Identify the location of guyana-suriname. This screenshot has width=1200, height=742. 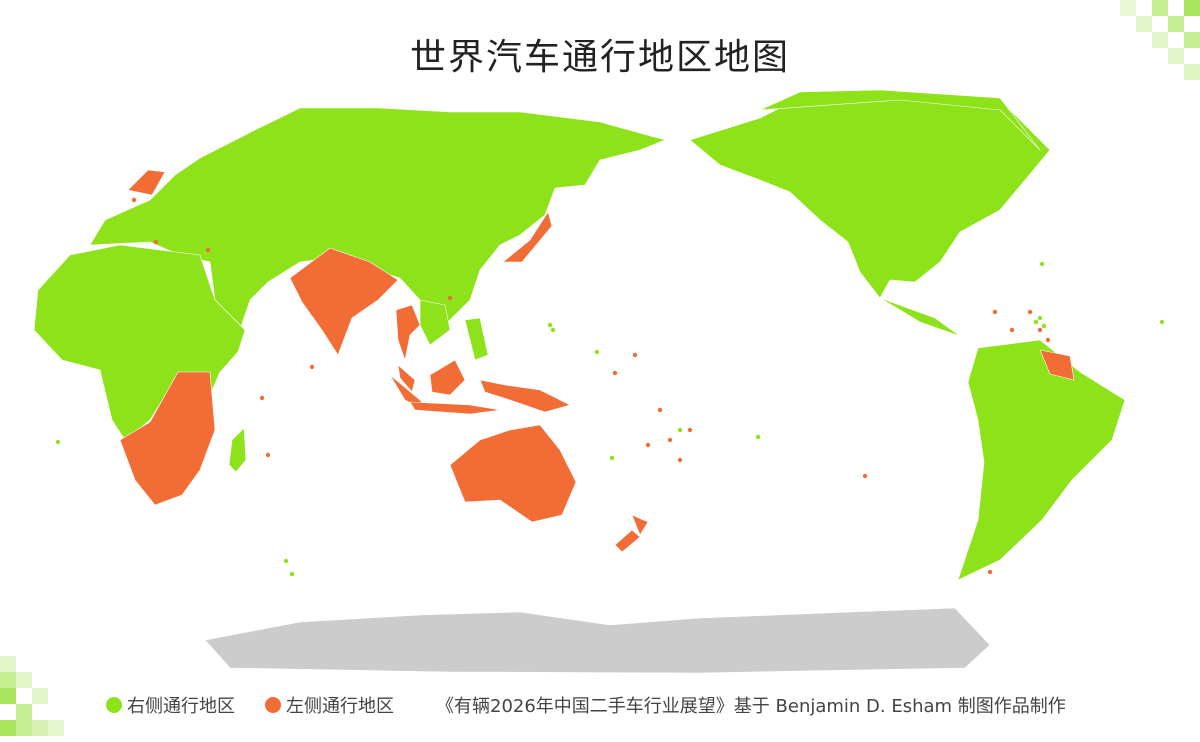
(1057, 365).